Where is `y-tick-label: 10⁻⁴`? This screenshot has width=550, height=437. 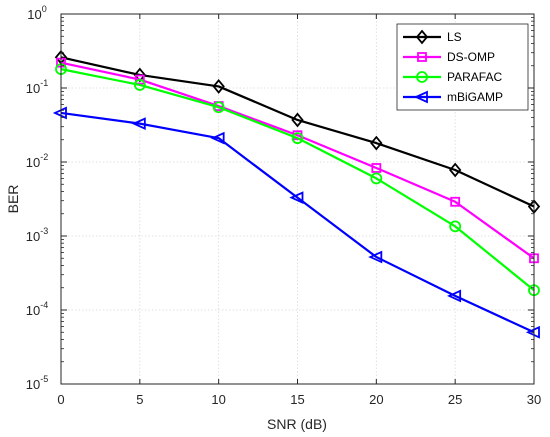 y-tick-label: 10⁻⁴ is located at coordinates (37, 309).